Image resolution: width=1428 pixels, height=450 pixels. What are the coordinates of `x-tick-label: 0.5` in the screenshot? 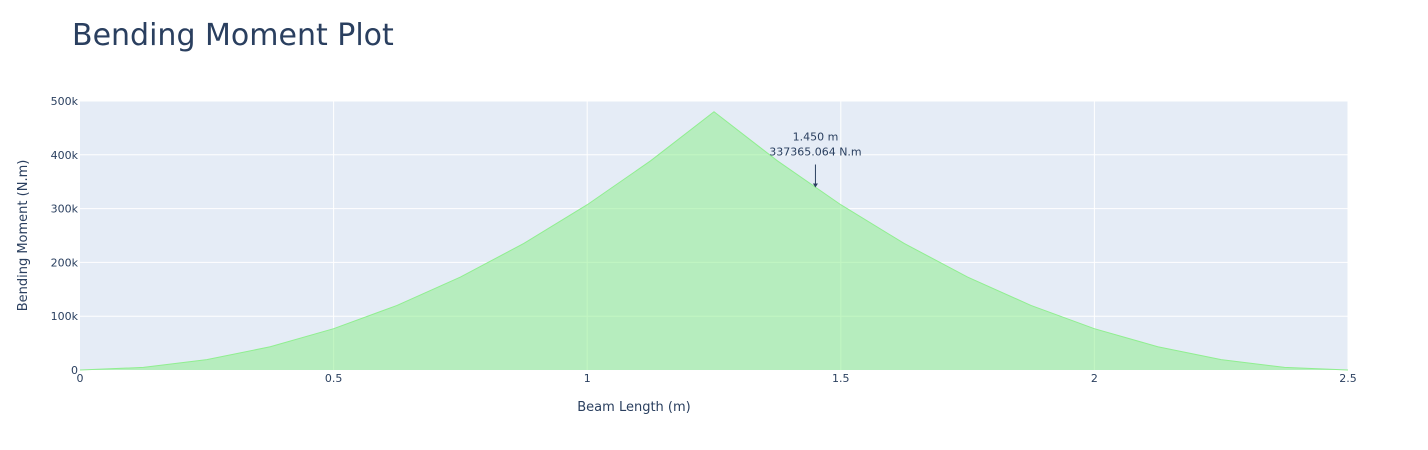 It's located at (334, 378).